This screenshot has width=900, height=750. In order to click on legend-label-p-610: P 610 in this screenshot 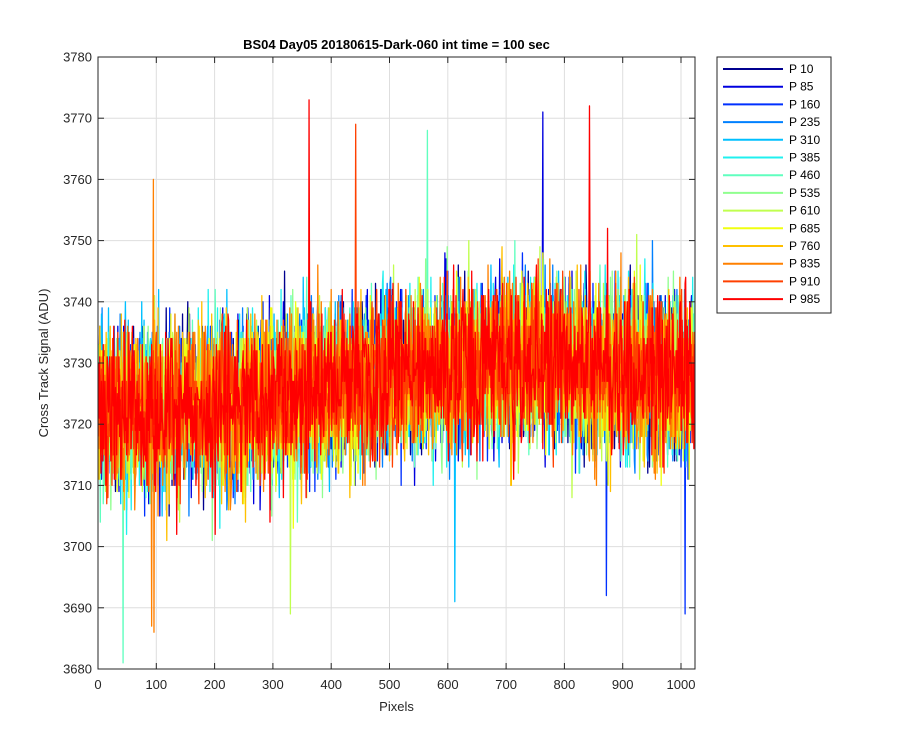, I will do `click(804, 211)`.